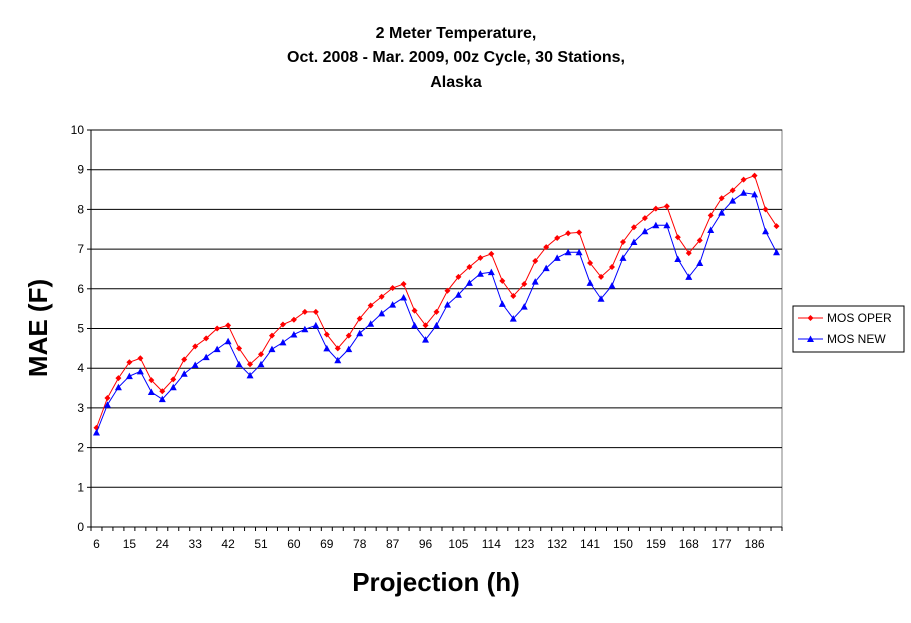  I want to click on x-tick-label: 51, so click(261, 544).